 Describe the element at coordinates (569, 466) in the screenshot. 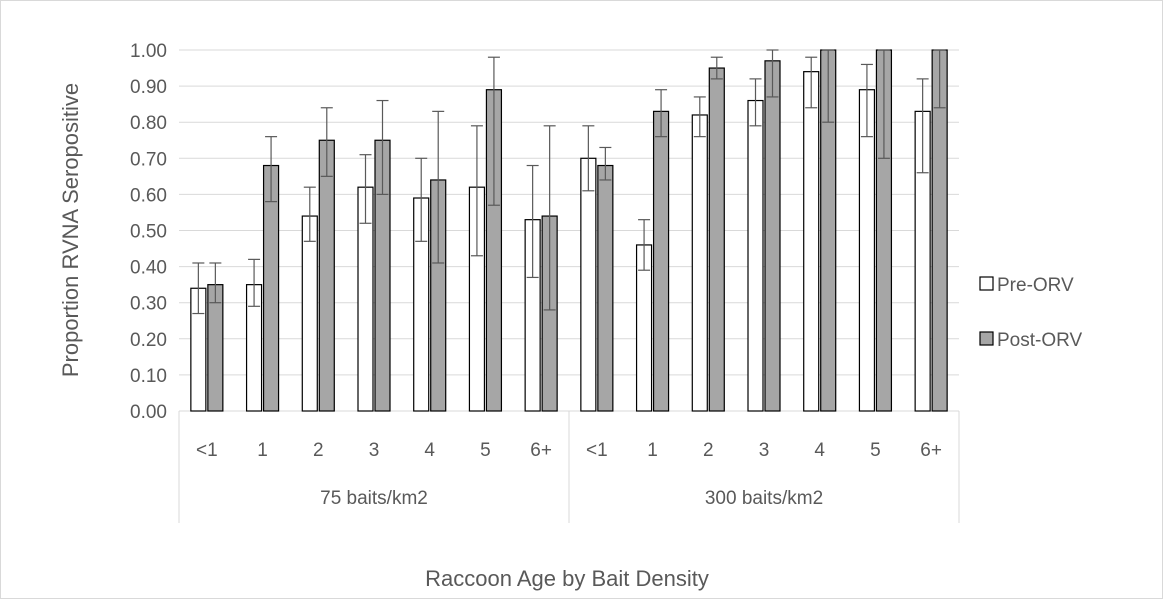

I see `axes` at that location.